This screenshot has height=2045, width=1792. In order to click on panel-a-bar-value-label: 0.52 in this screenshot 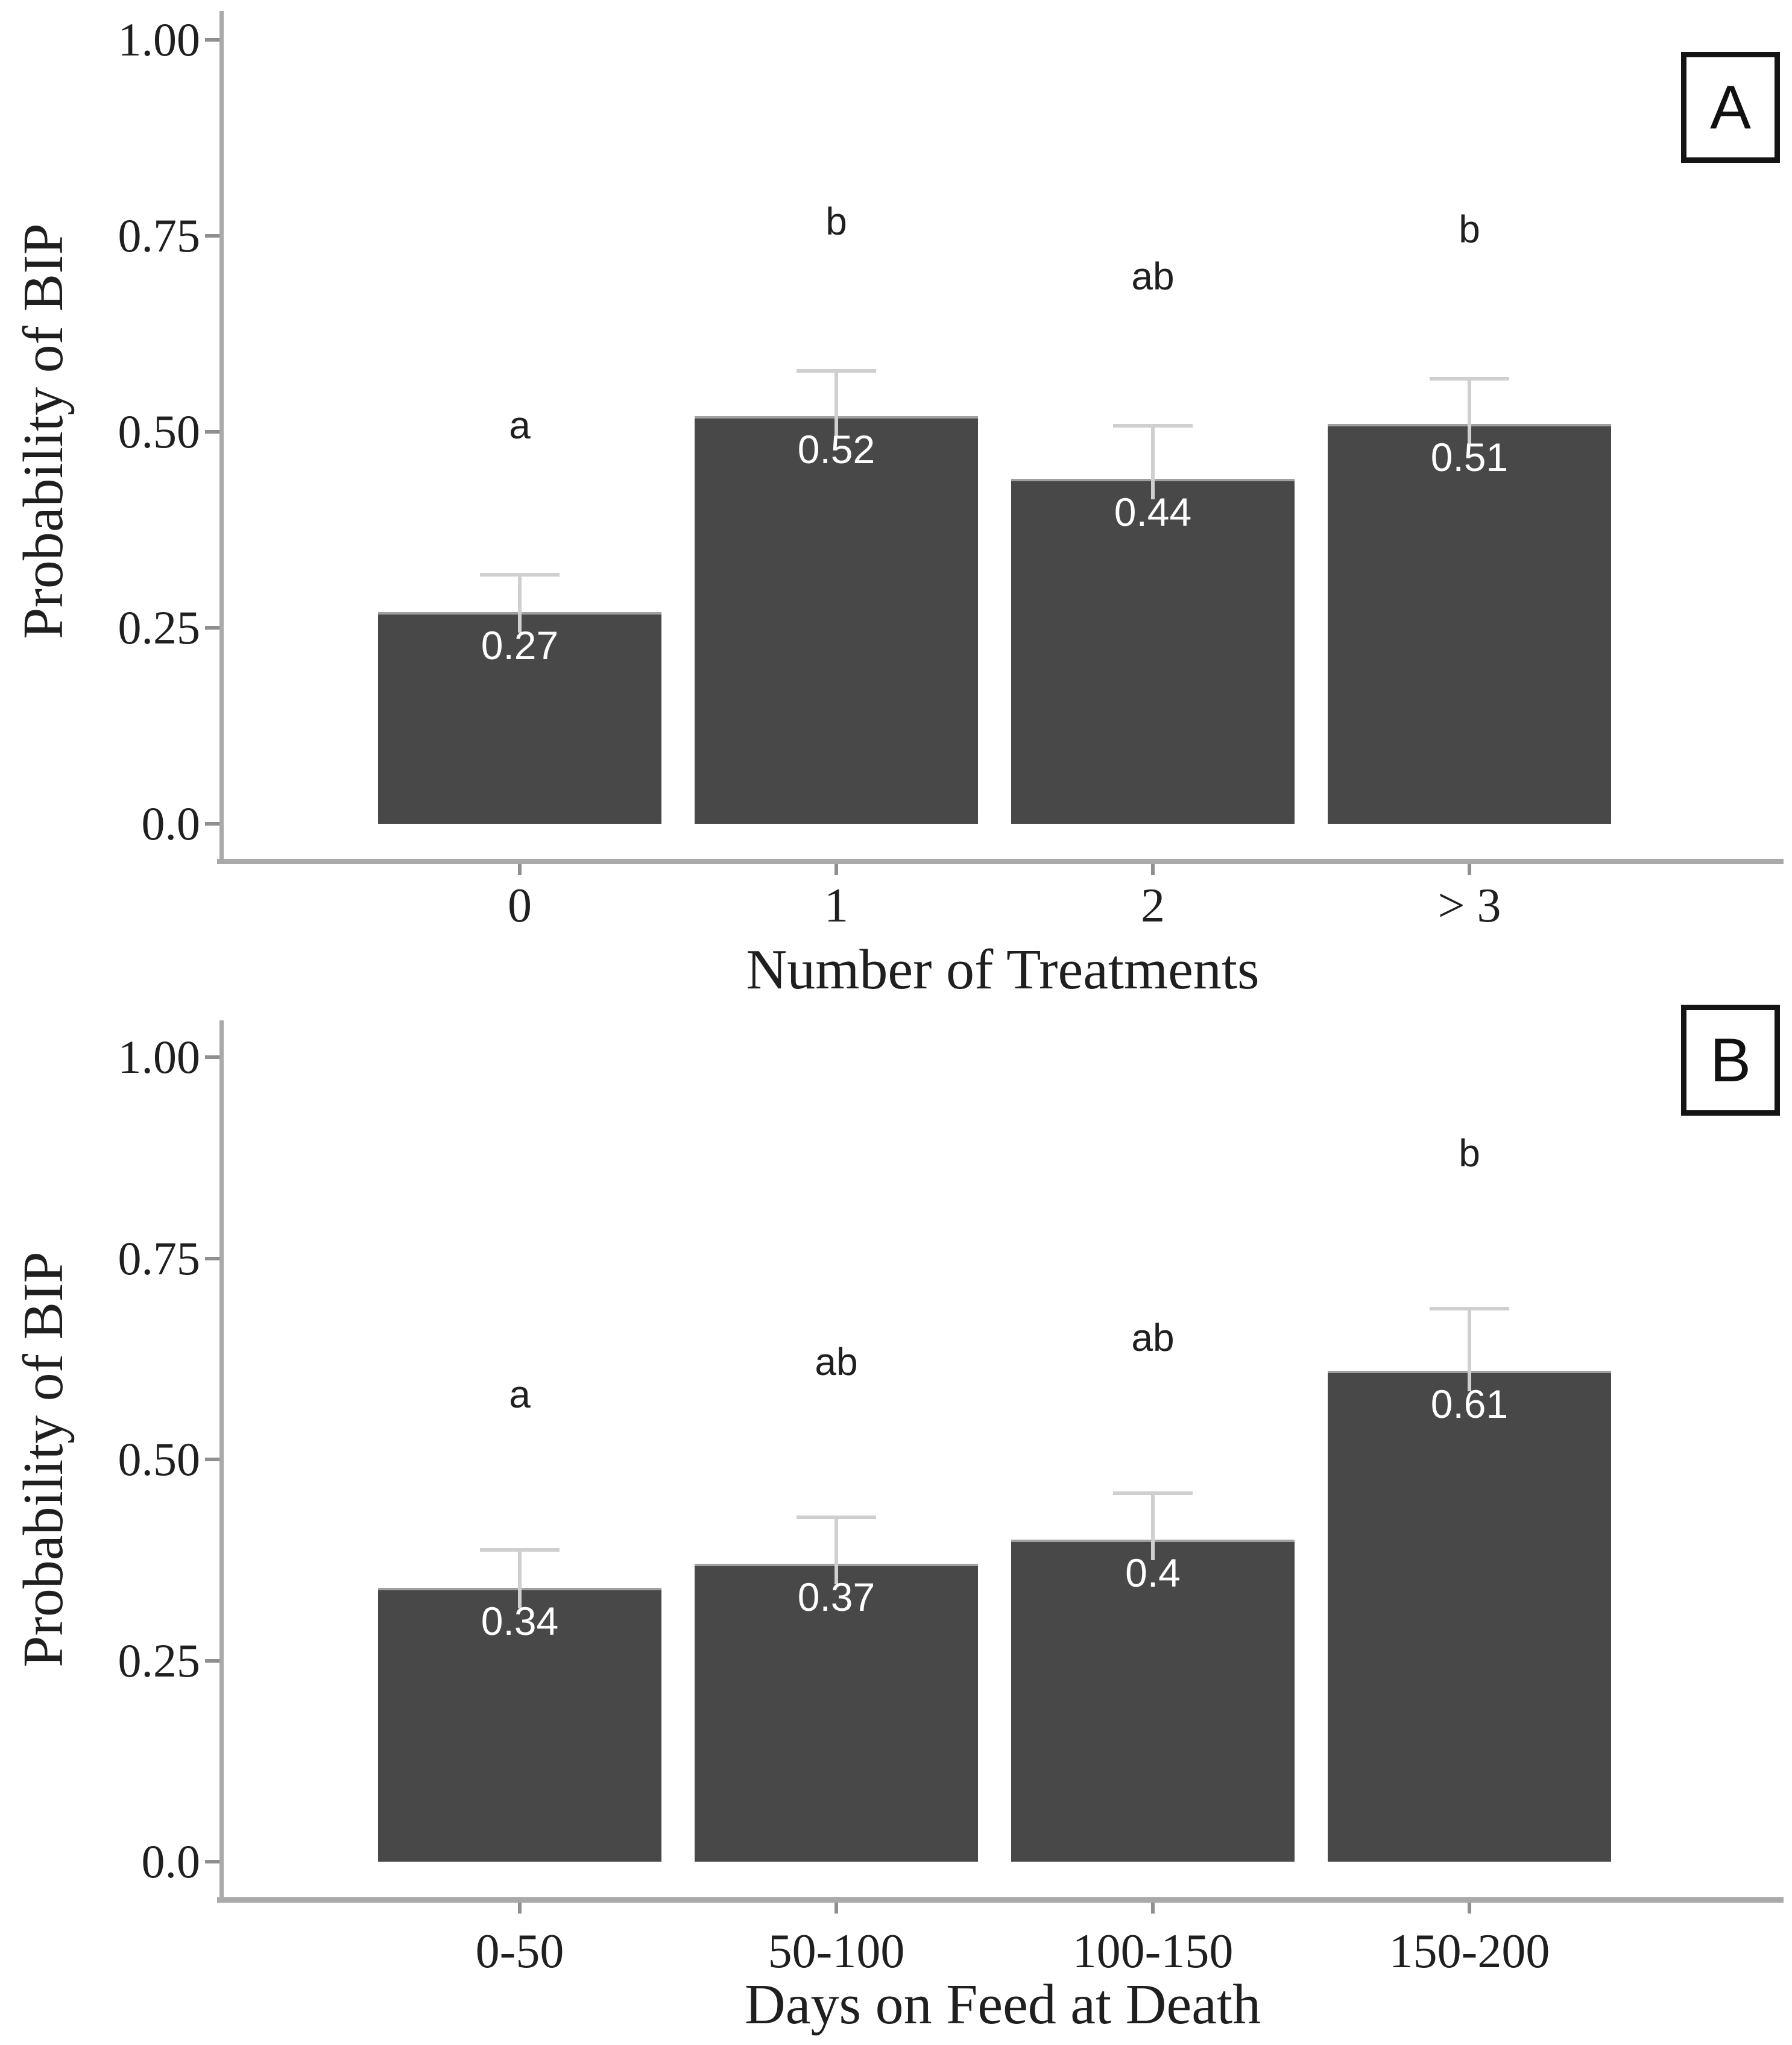, I will do `click(836, 449)`.